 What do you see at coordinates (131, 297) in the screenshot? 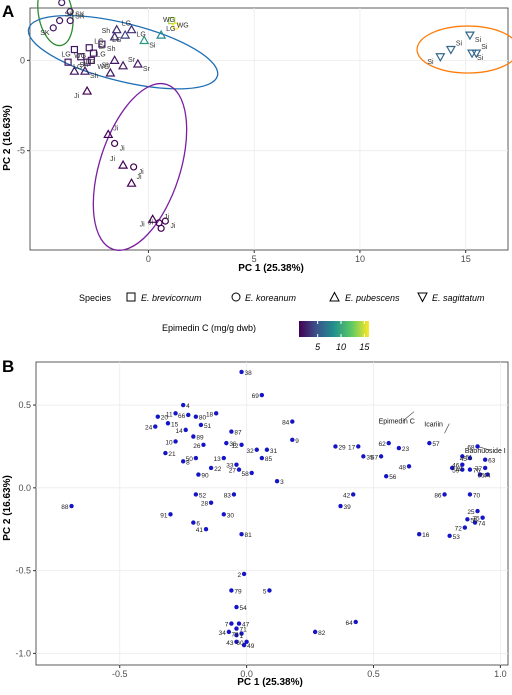
I see `square-marker-icon` at bounding box center [131, 297].